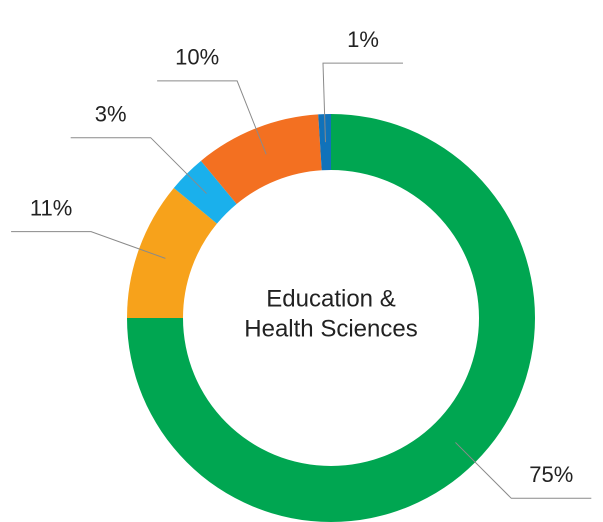 The height and width of the screenshot is (522, 603). Describe the element at coordinates (51, 207) in the screenshot. I see `data-label: 11%` at that location.